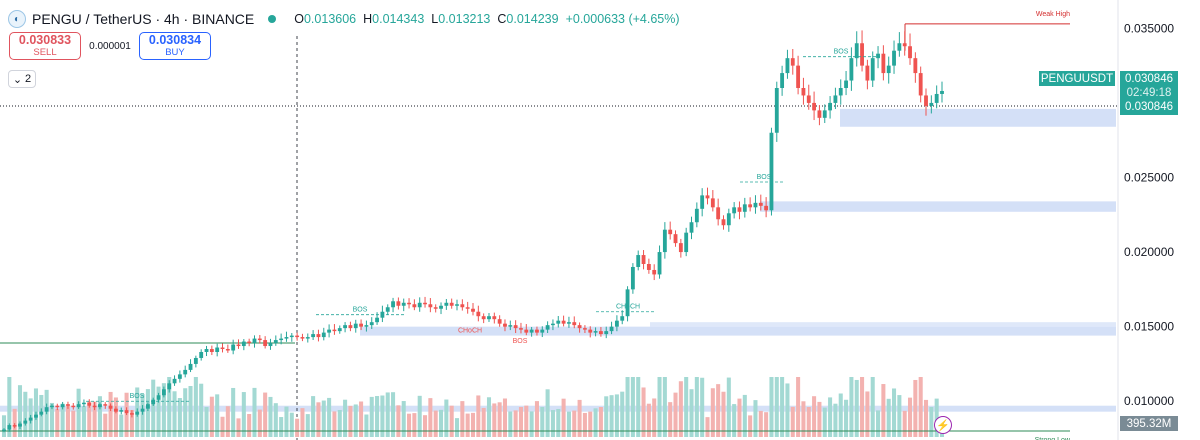 The width and height of the screenshot is (1200, 440). What do you see at coordinates (45, 46) in the screenshot?
I see `sell-button: 0.030833 SELL` at bounding box center [45, 46].